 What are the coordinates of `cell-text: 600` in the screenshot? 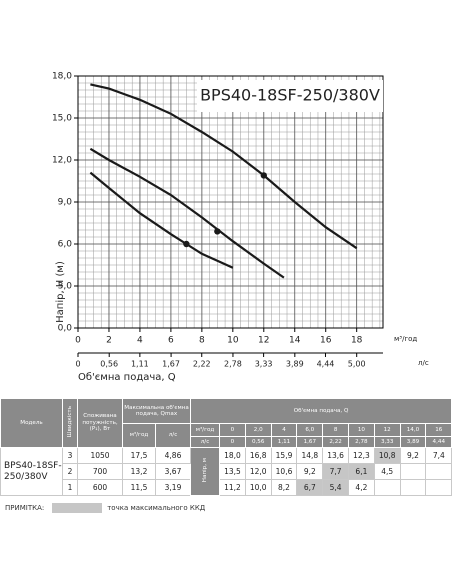 It's located at (100, 487).